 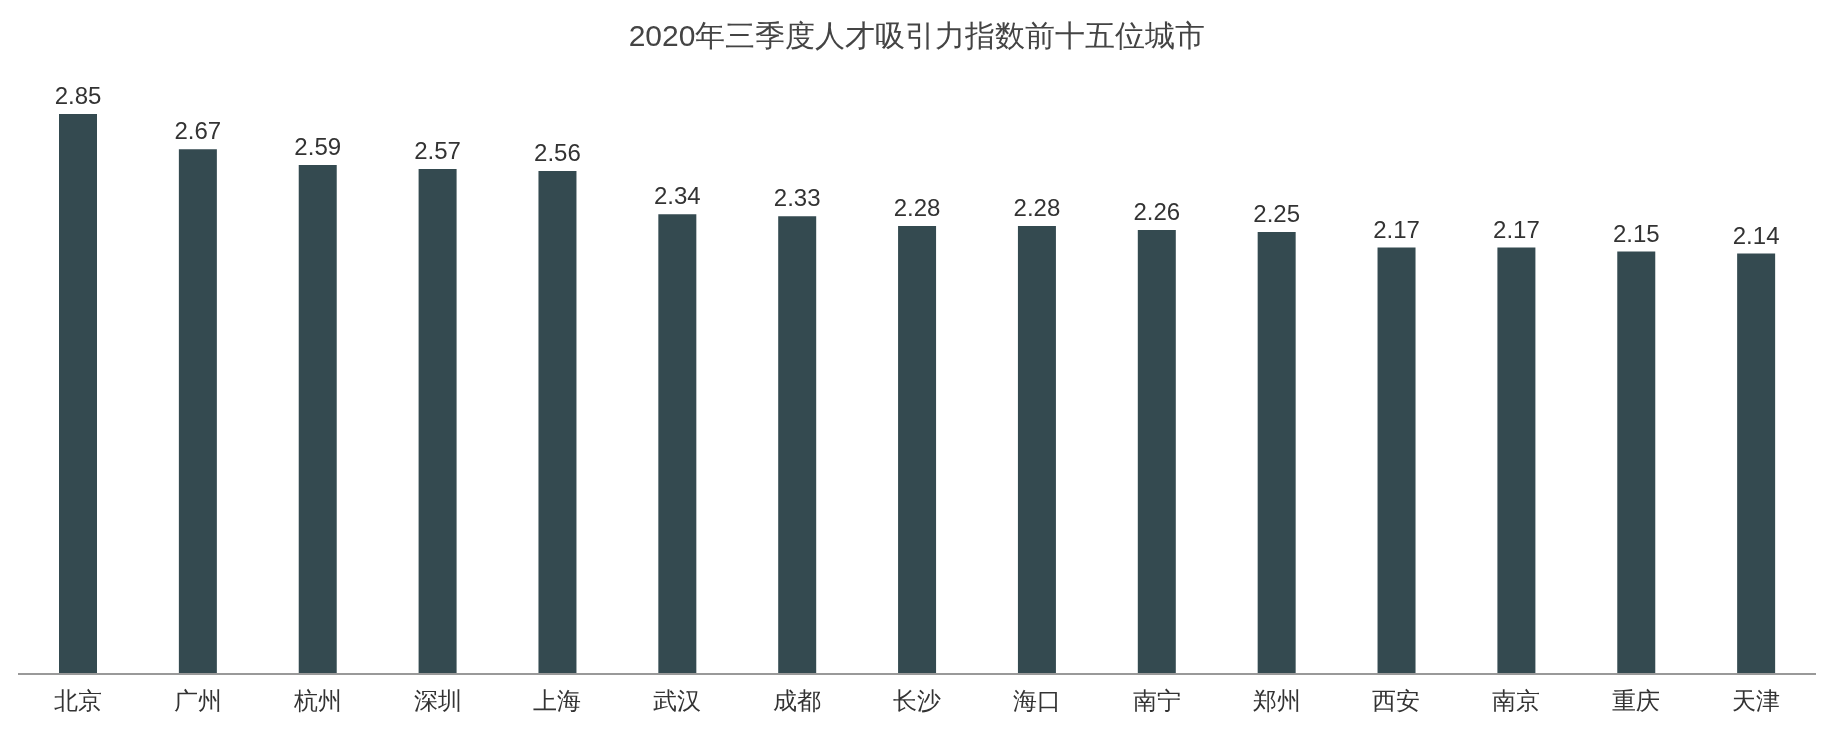 I want to click on x-tick-label: 广州, so click(x=197, y=701).